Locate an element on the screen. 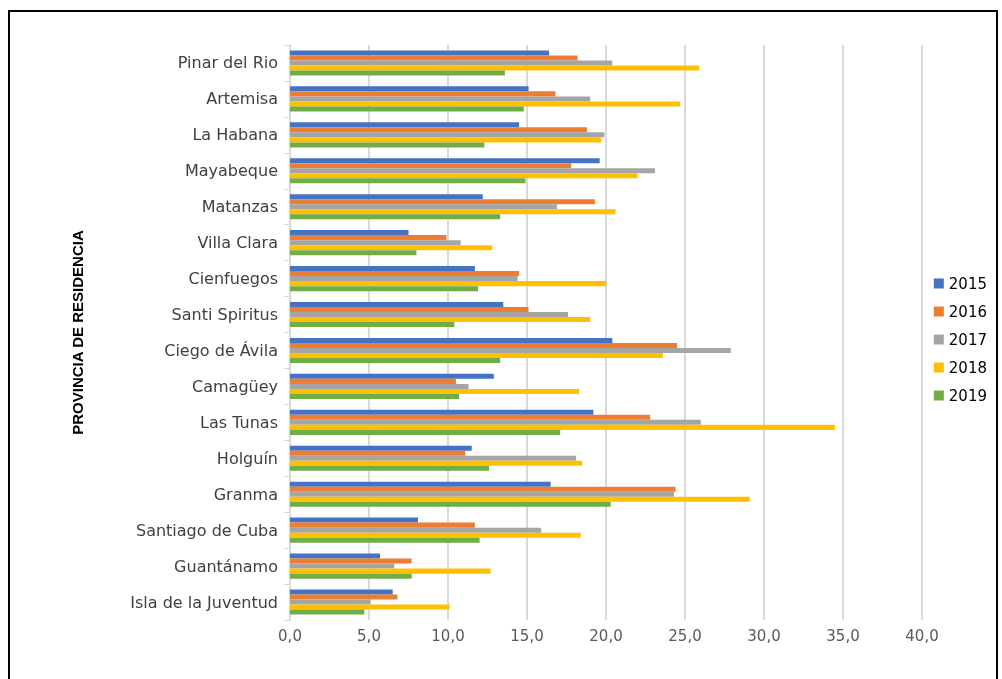 The image size is (1002, 679). legend-label: 2015 is located at coordinates (968, 283).